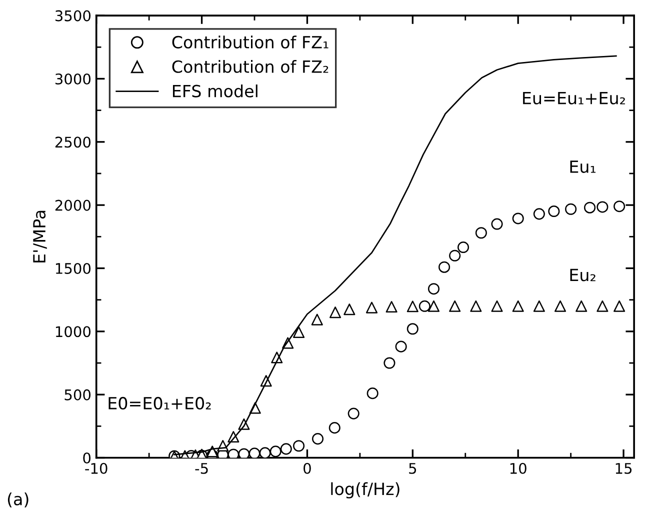 The height and width of the screenshot is (519, 651). I want to click on y-tick-label: 0, so click(87, 458).